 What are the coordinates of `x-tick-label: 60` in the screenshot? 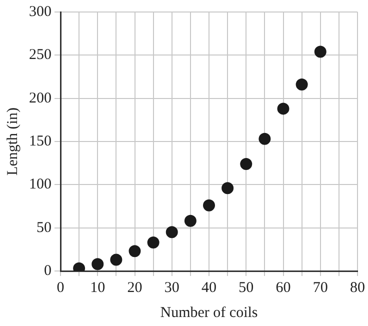 It's located at (283, 288).